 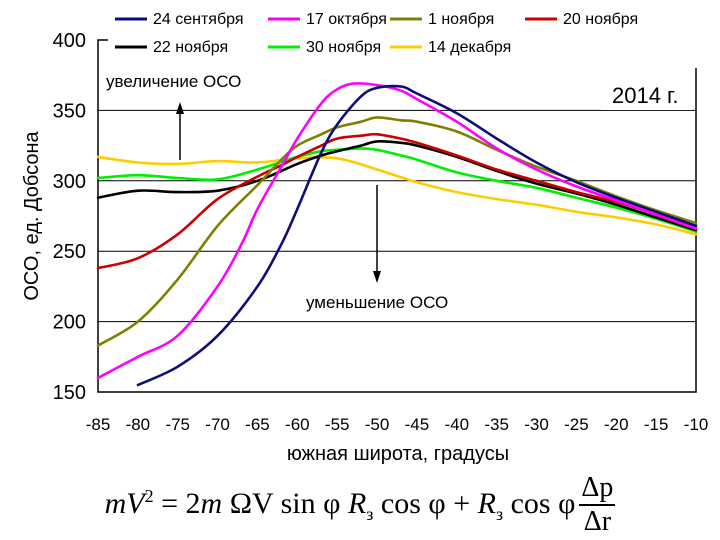 I want to click on y-tick-label: 150, so click(x=69, y=393).